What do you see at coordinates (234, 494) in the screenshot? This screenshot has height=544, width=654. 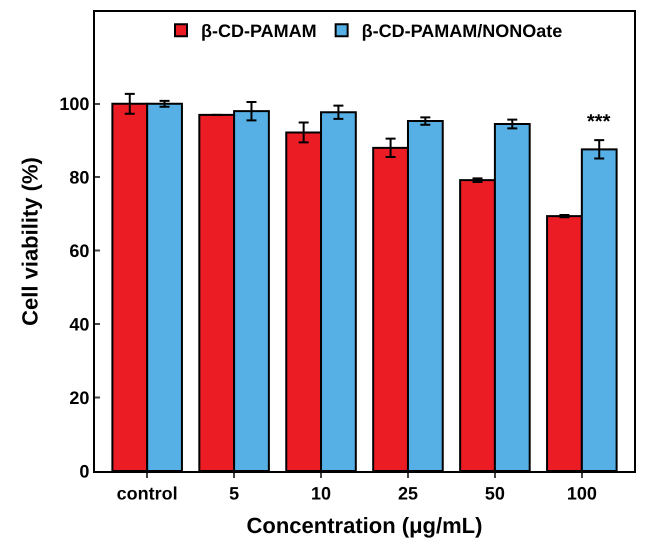 I see `x-tick-label: 5` at bounding box center [234, 494].